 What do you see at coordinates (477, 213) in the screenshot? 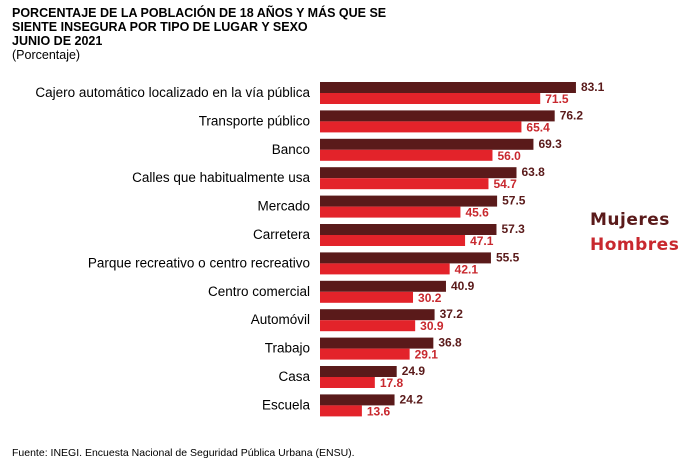
I see `value-label-hombres: 45.6` at bounding box center [477, 213].